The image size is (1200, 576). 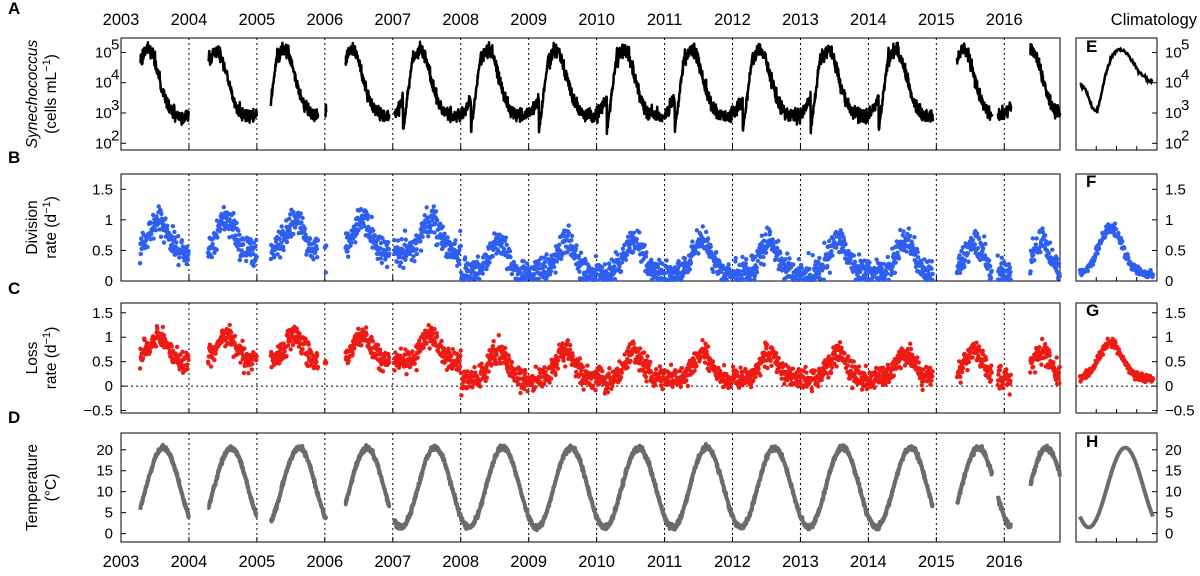 I want to click on clim-y-tick-label: 0.5, so click(x=1175, y=250).